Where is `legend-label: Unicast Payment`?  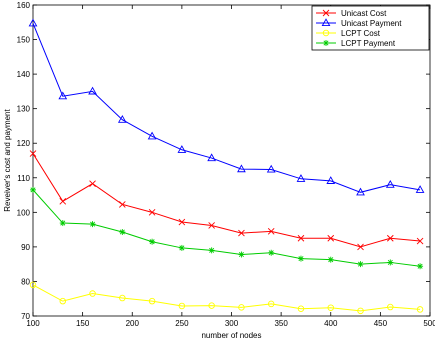 legend-label: Unicast Payment is located at coordinates (371, 23).